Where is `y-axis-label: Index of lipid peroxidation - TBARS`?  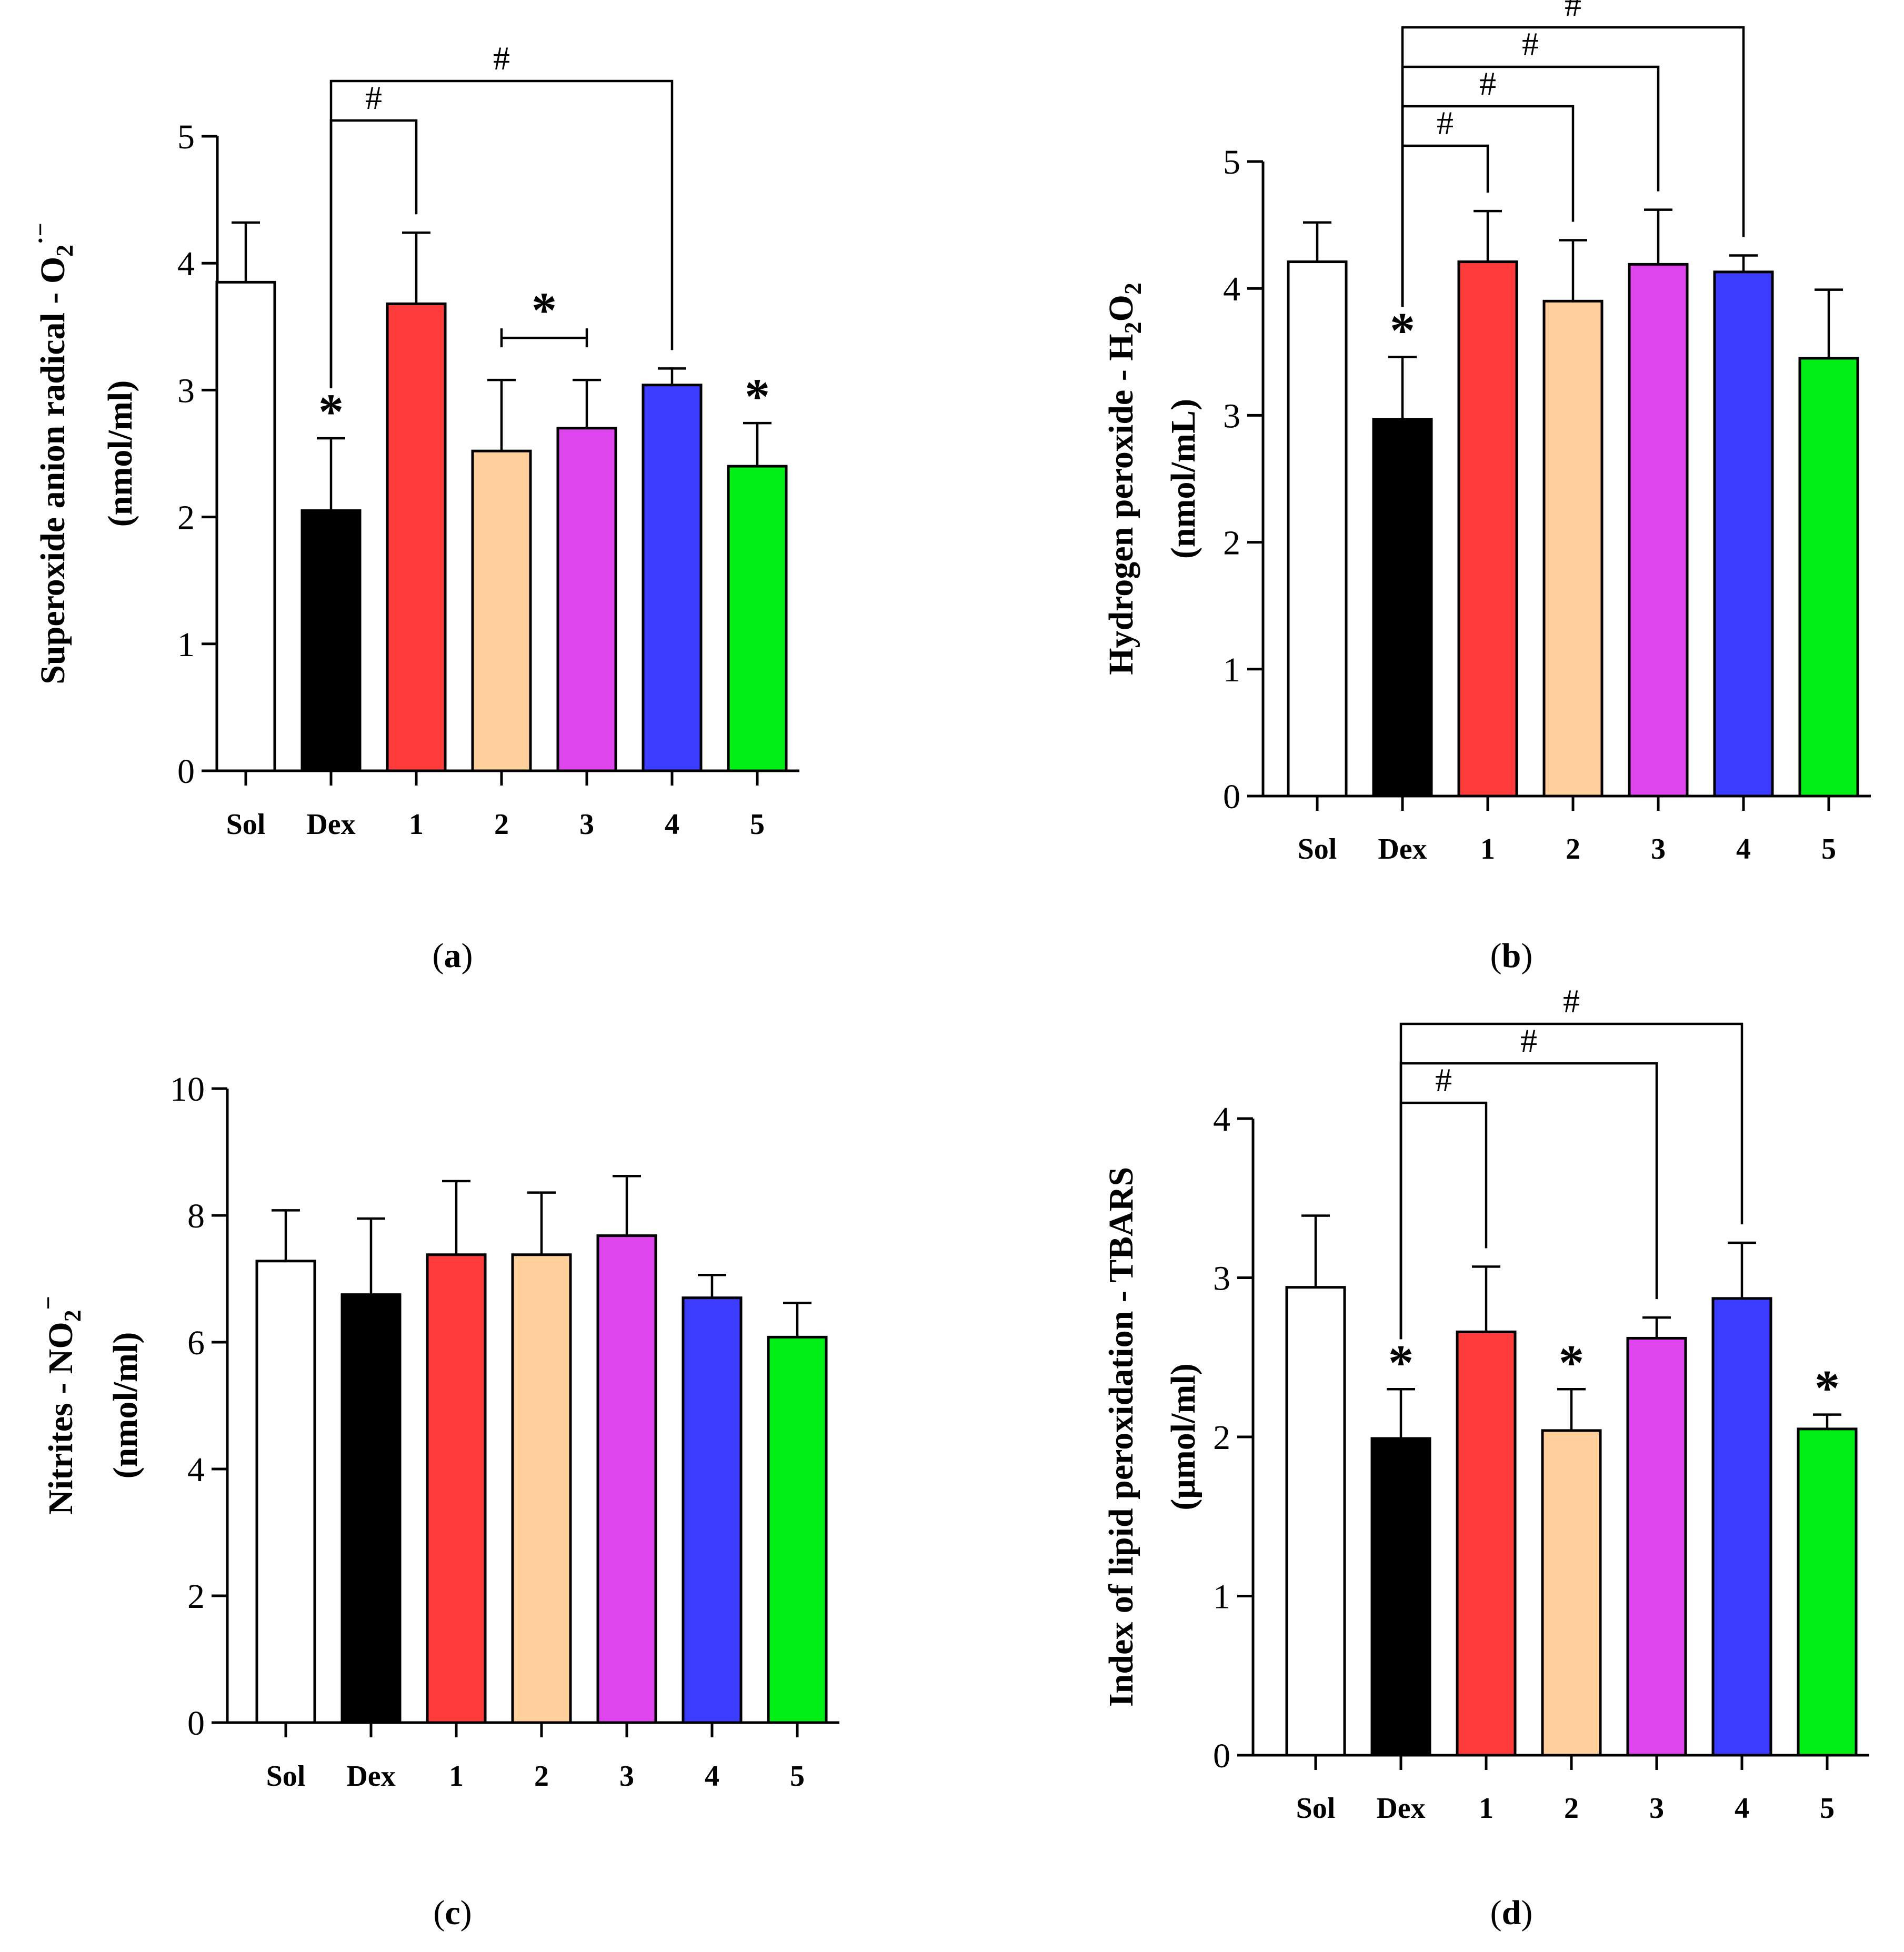 y-axis-label: Index of lipid peroxidation - TBARS is located at coordinates (1121, 1437).